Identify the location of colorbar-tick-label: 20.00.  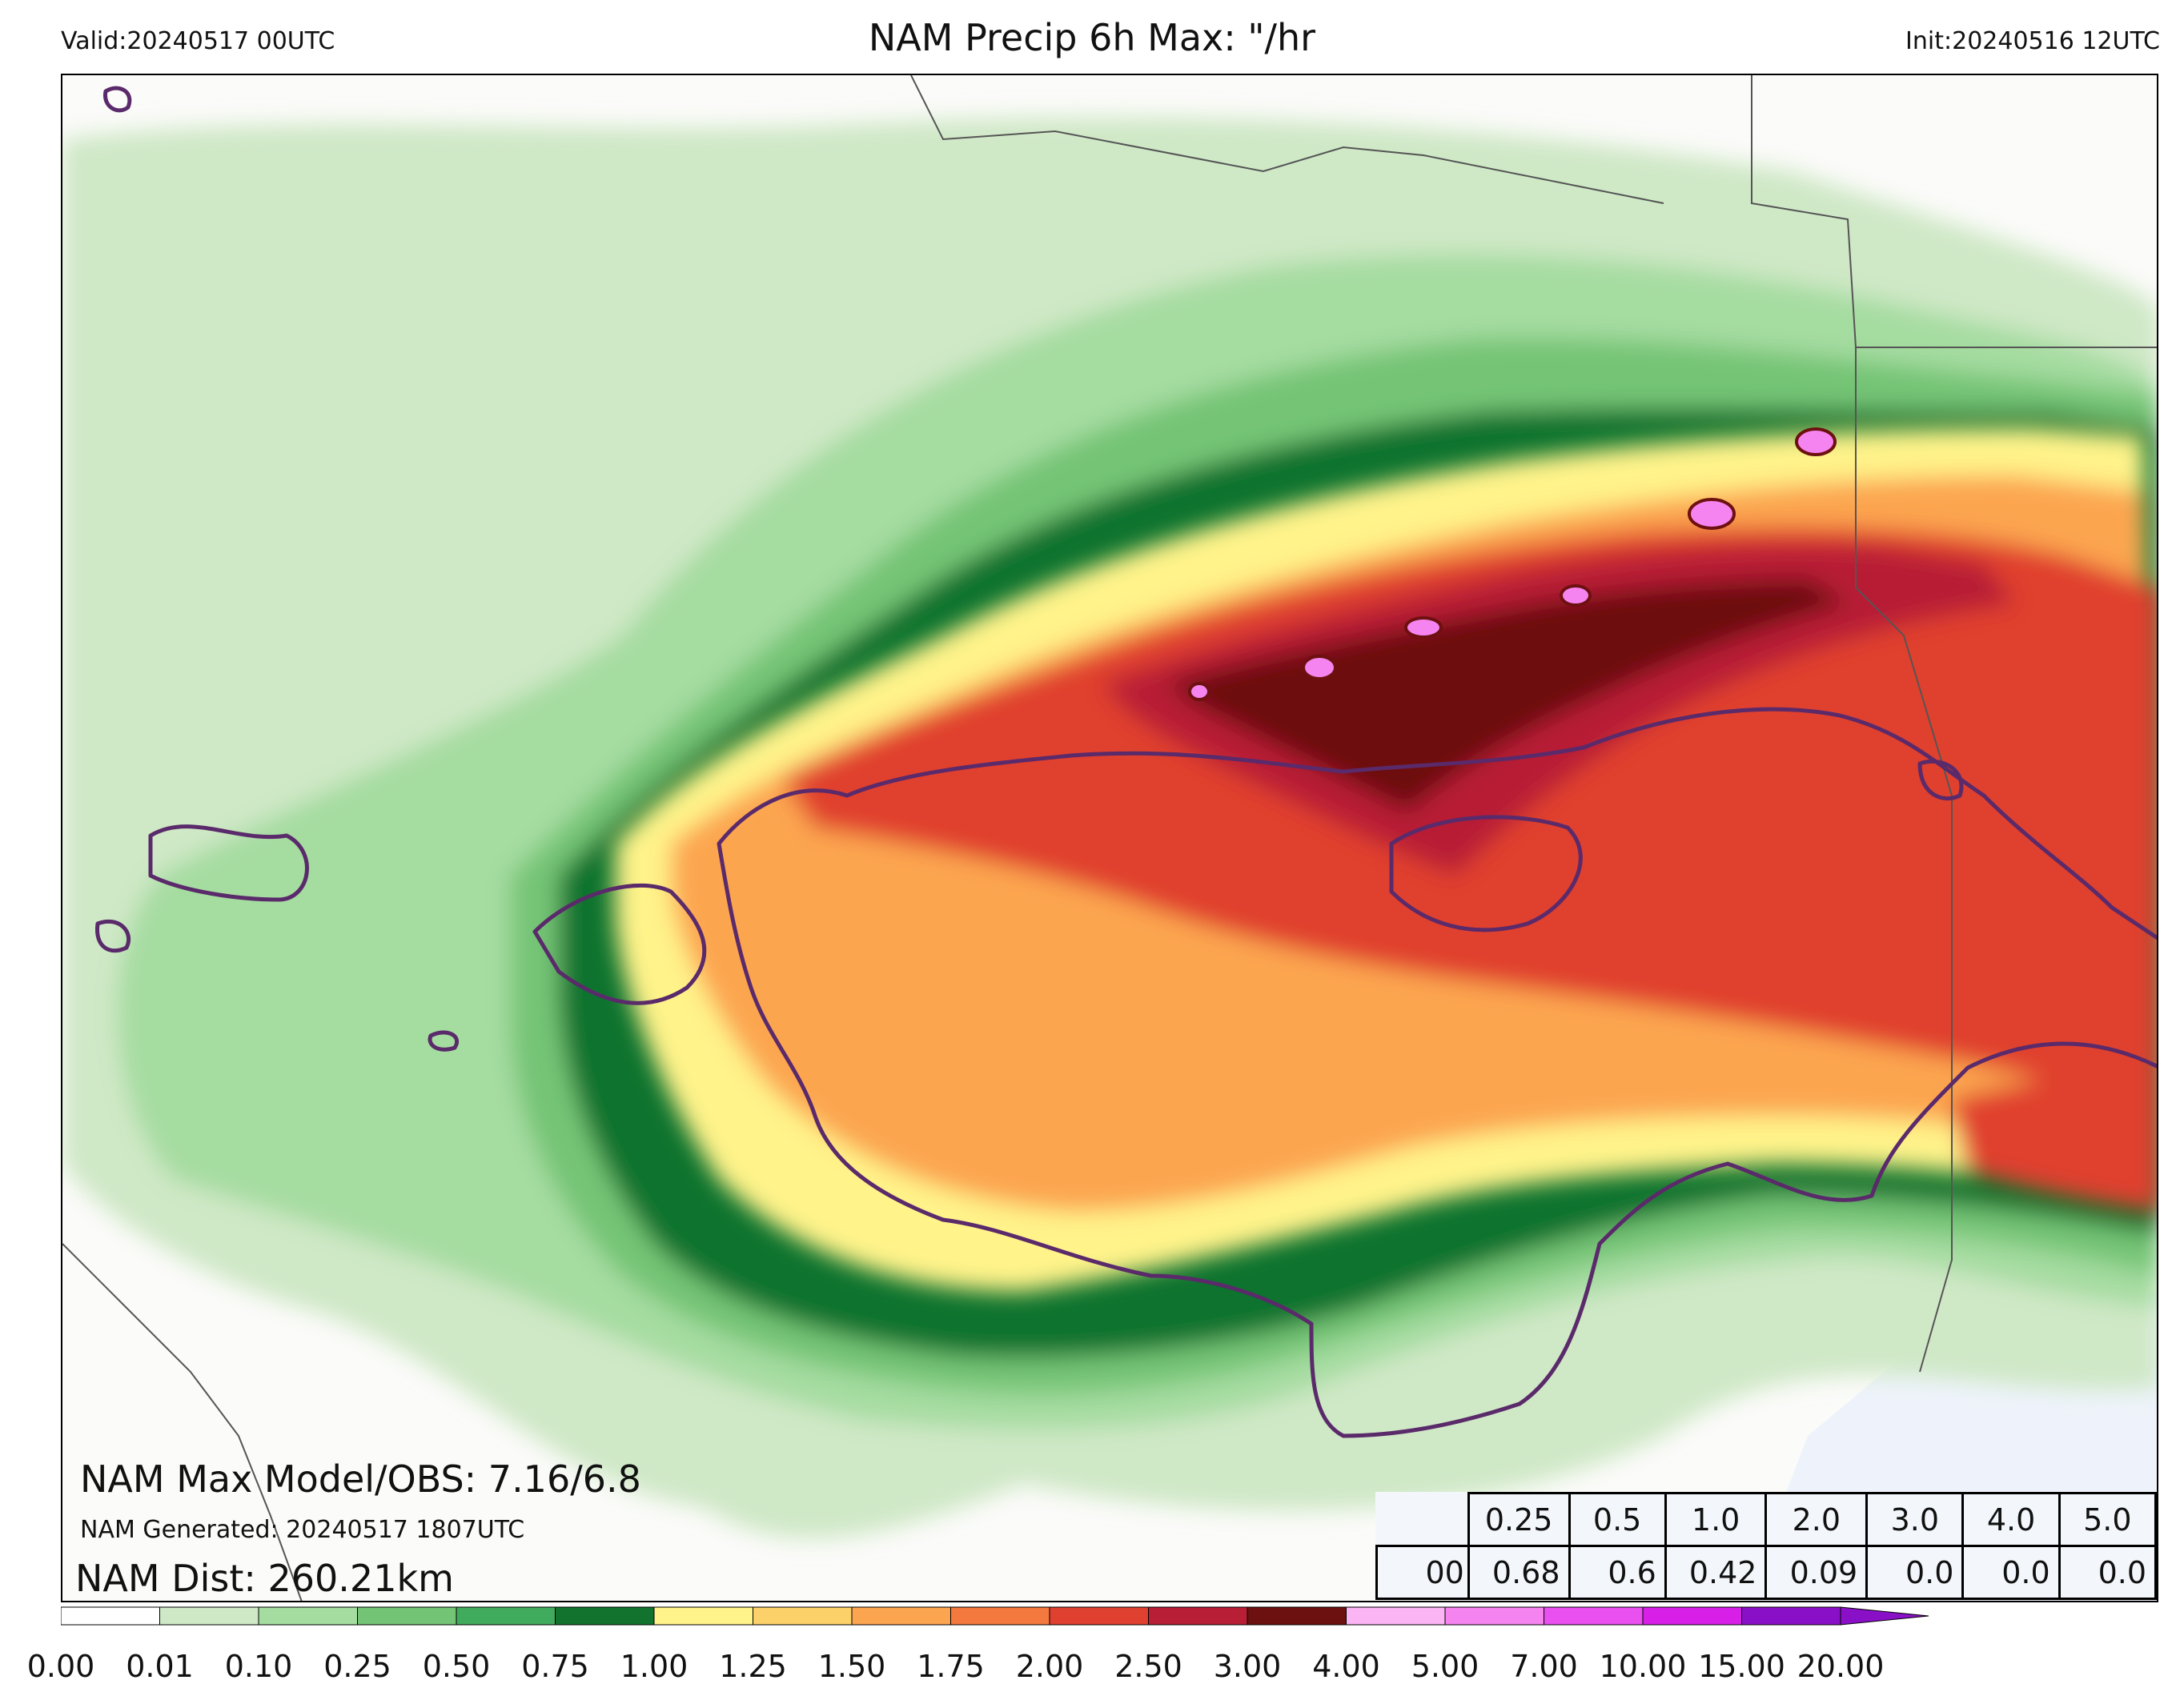
(1841, 1666).